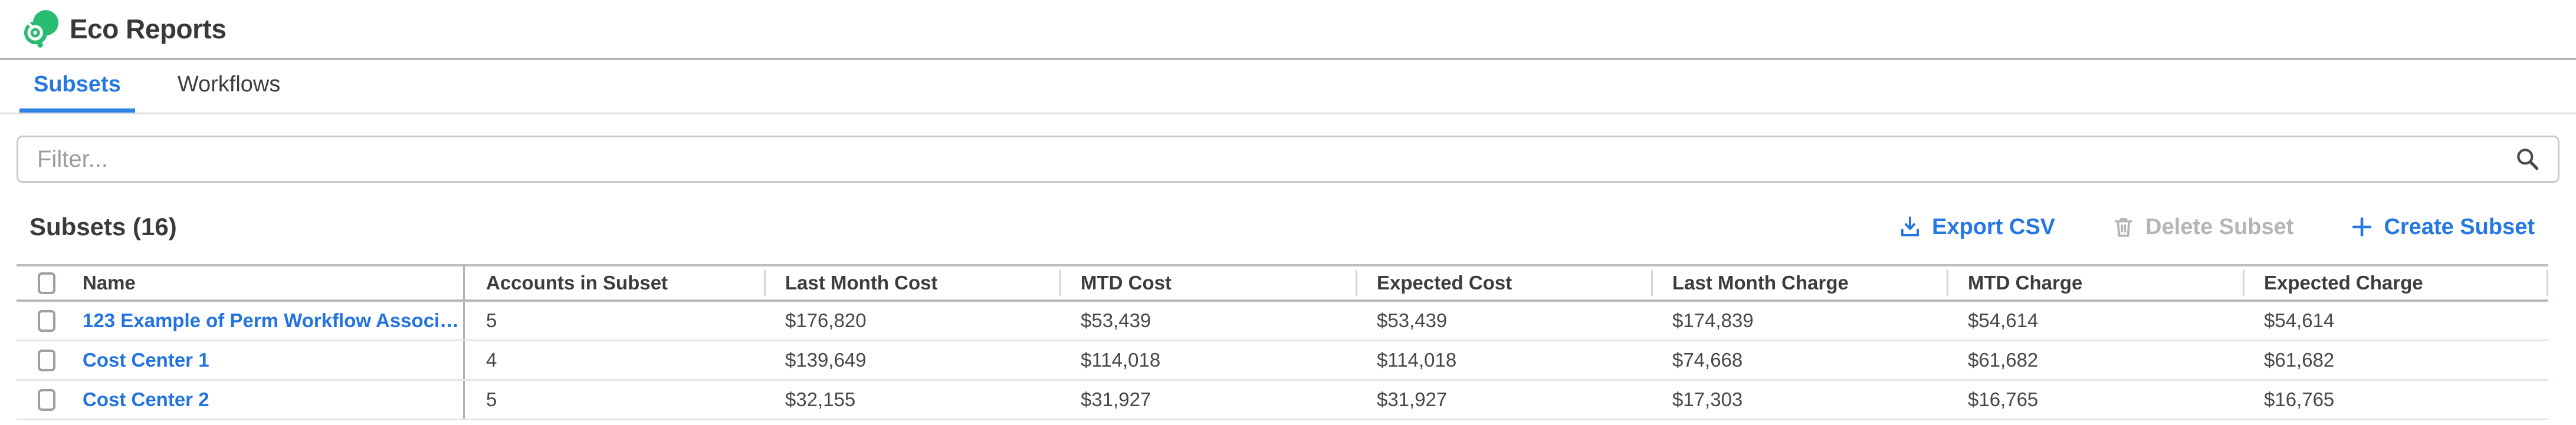 The width and height of the screenshot is (2576, 425). What do you see at coordinates (1713, 320) in the screenshot?
I see `last-month-charge-cell: $174,839` at bounding box center [1713, 320].